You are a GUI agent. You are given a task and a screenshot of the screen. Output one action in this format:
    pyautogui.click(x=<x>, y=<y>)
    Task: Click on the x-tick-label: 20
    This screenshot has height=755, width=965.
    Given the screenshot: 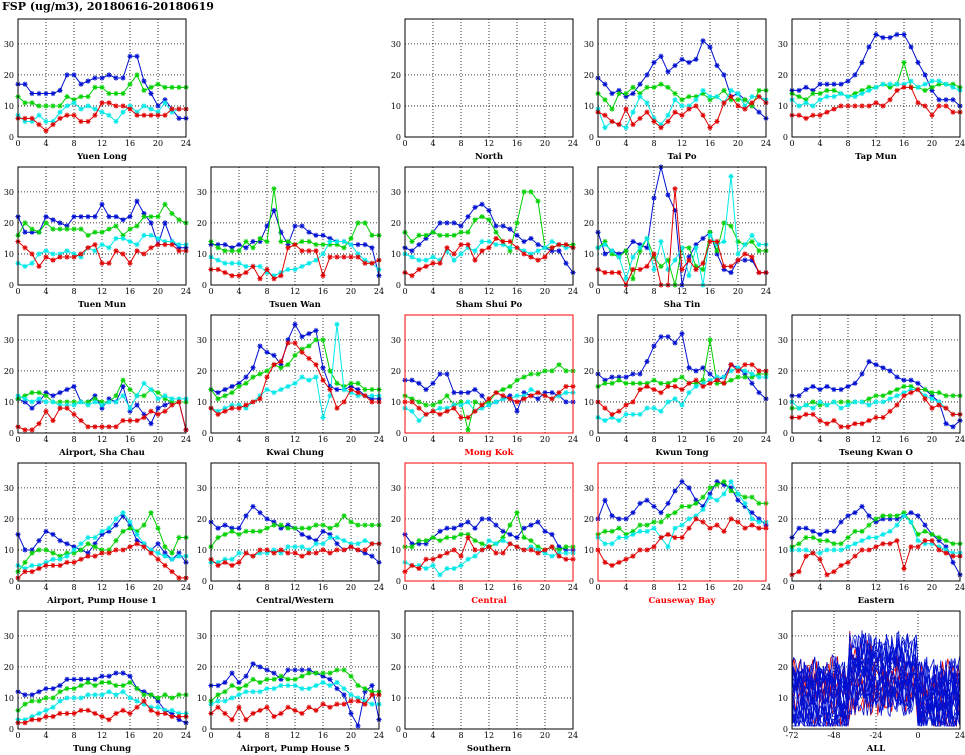 What is the action you would take?
    pyautogui.click(x=351, y=439)
    